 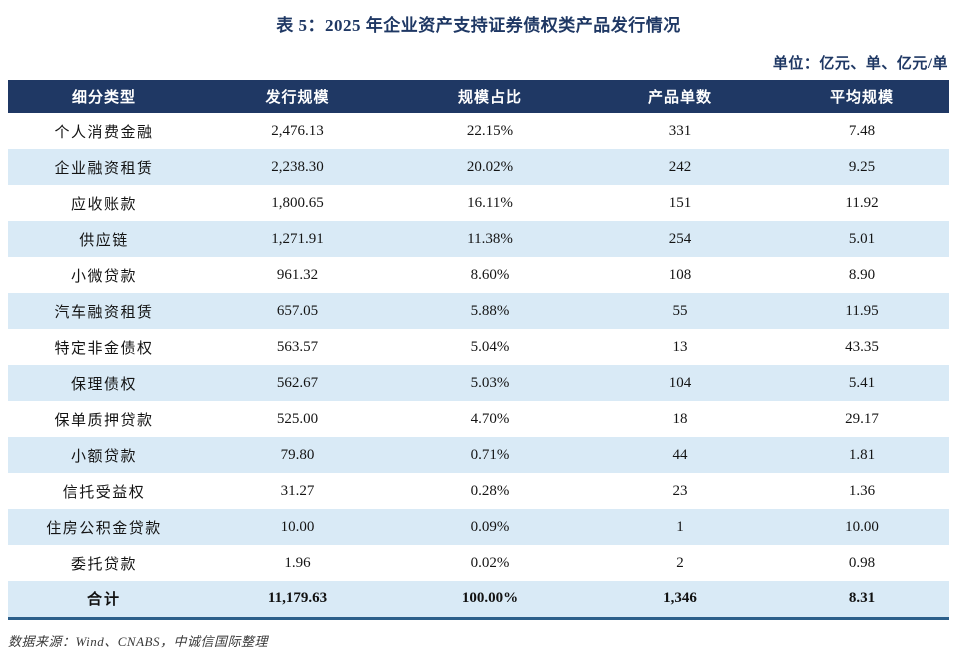 I want to click on value-cell: 1,271.91, so click(x=297, y=238).